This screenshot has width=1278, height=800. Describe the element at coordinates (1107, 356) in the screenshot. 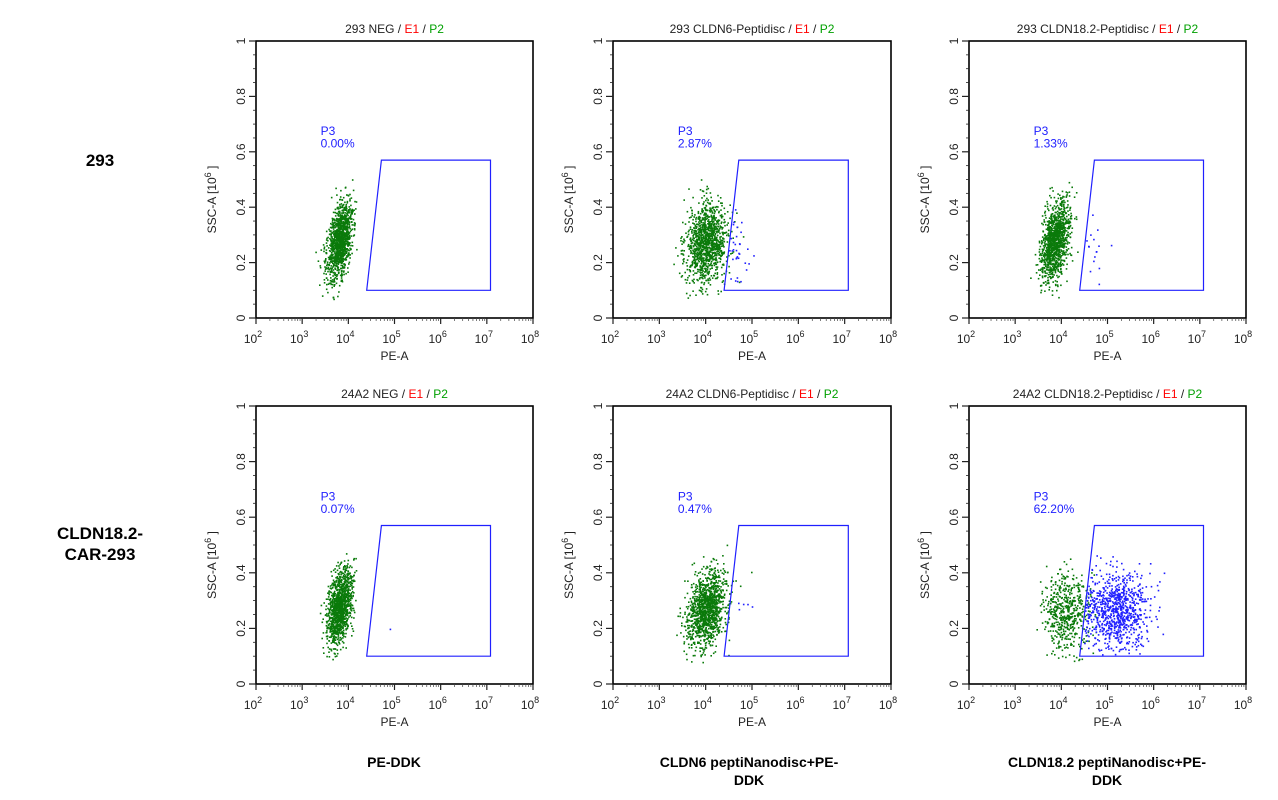

I see `x-axis-label: PE-A` at that location.